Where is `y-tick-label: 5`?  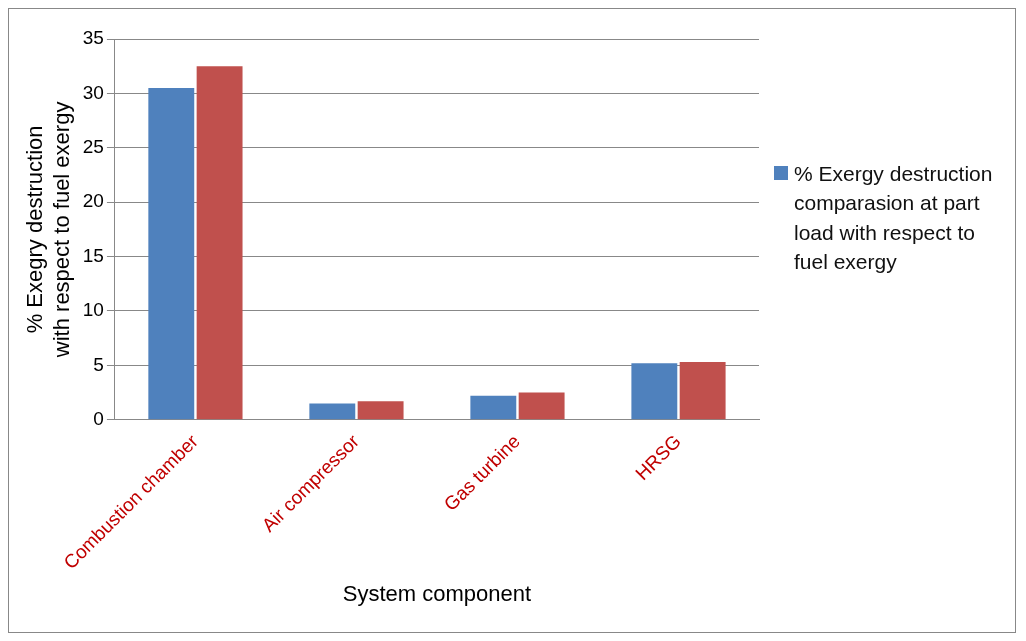
y-tick-label: 5 is located at coordinates (98, 364).